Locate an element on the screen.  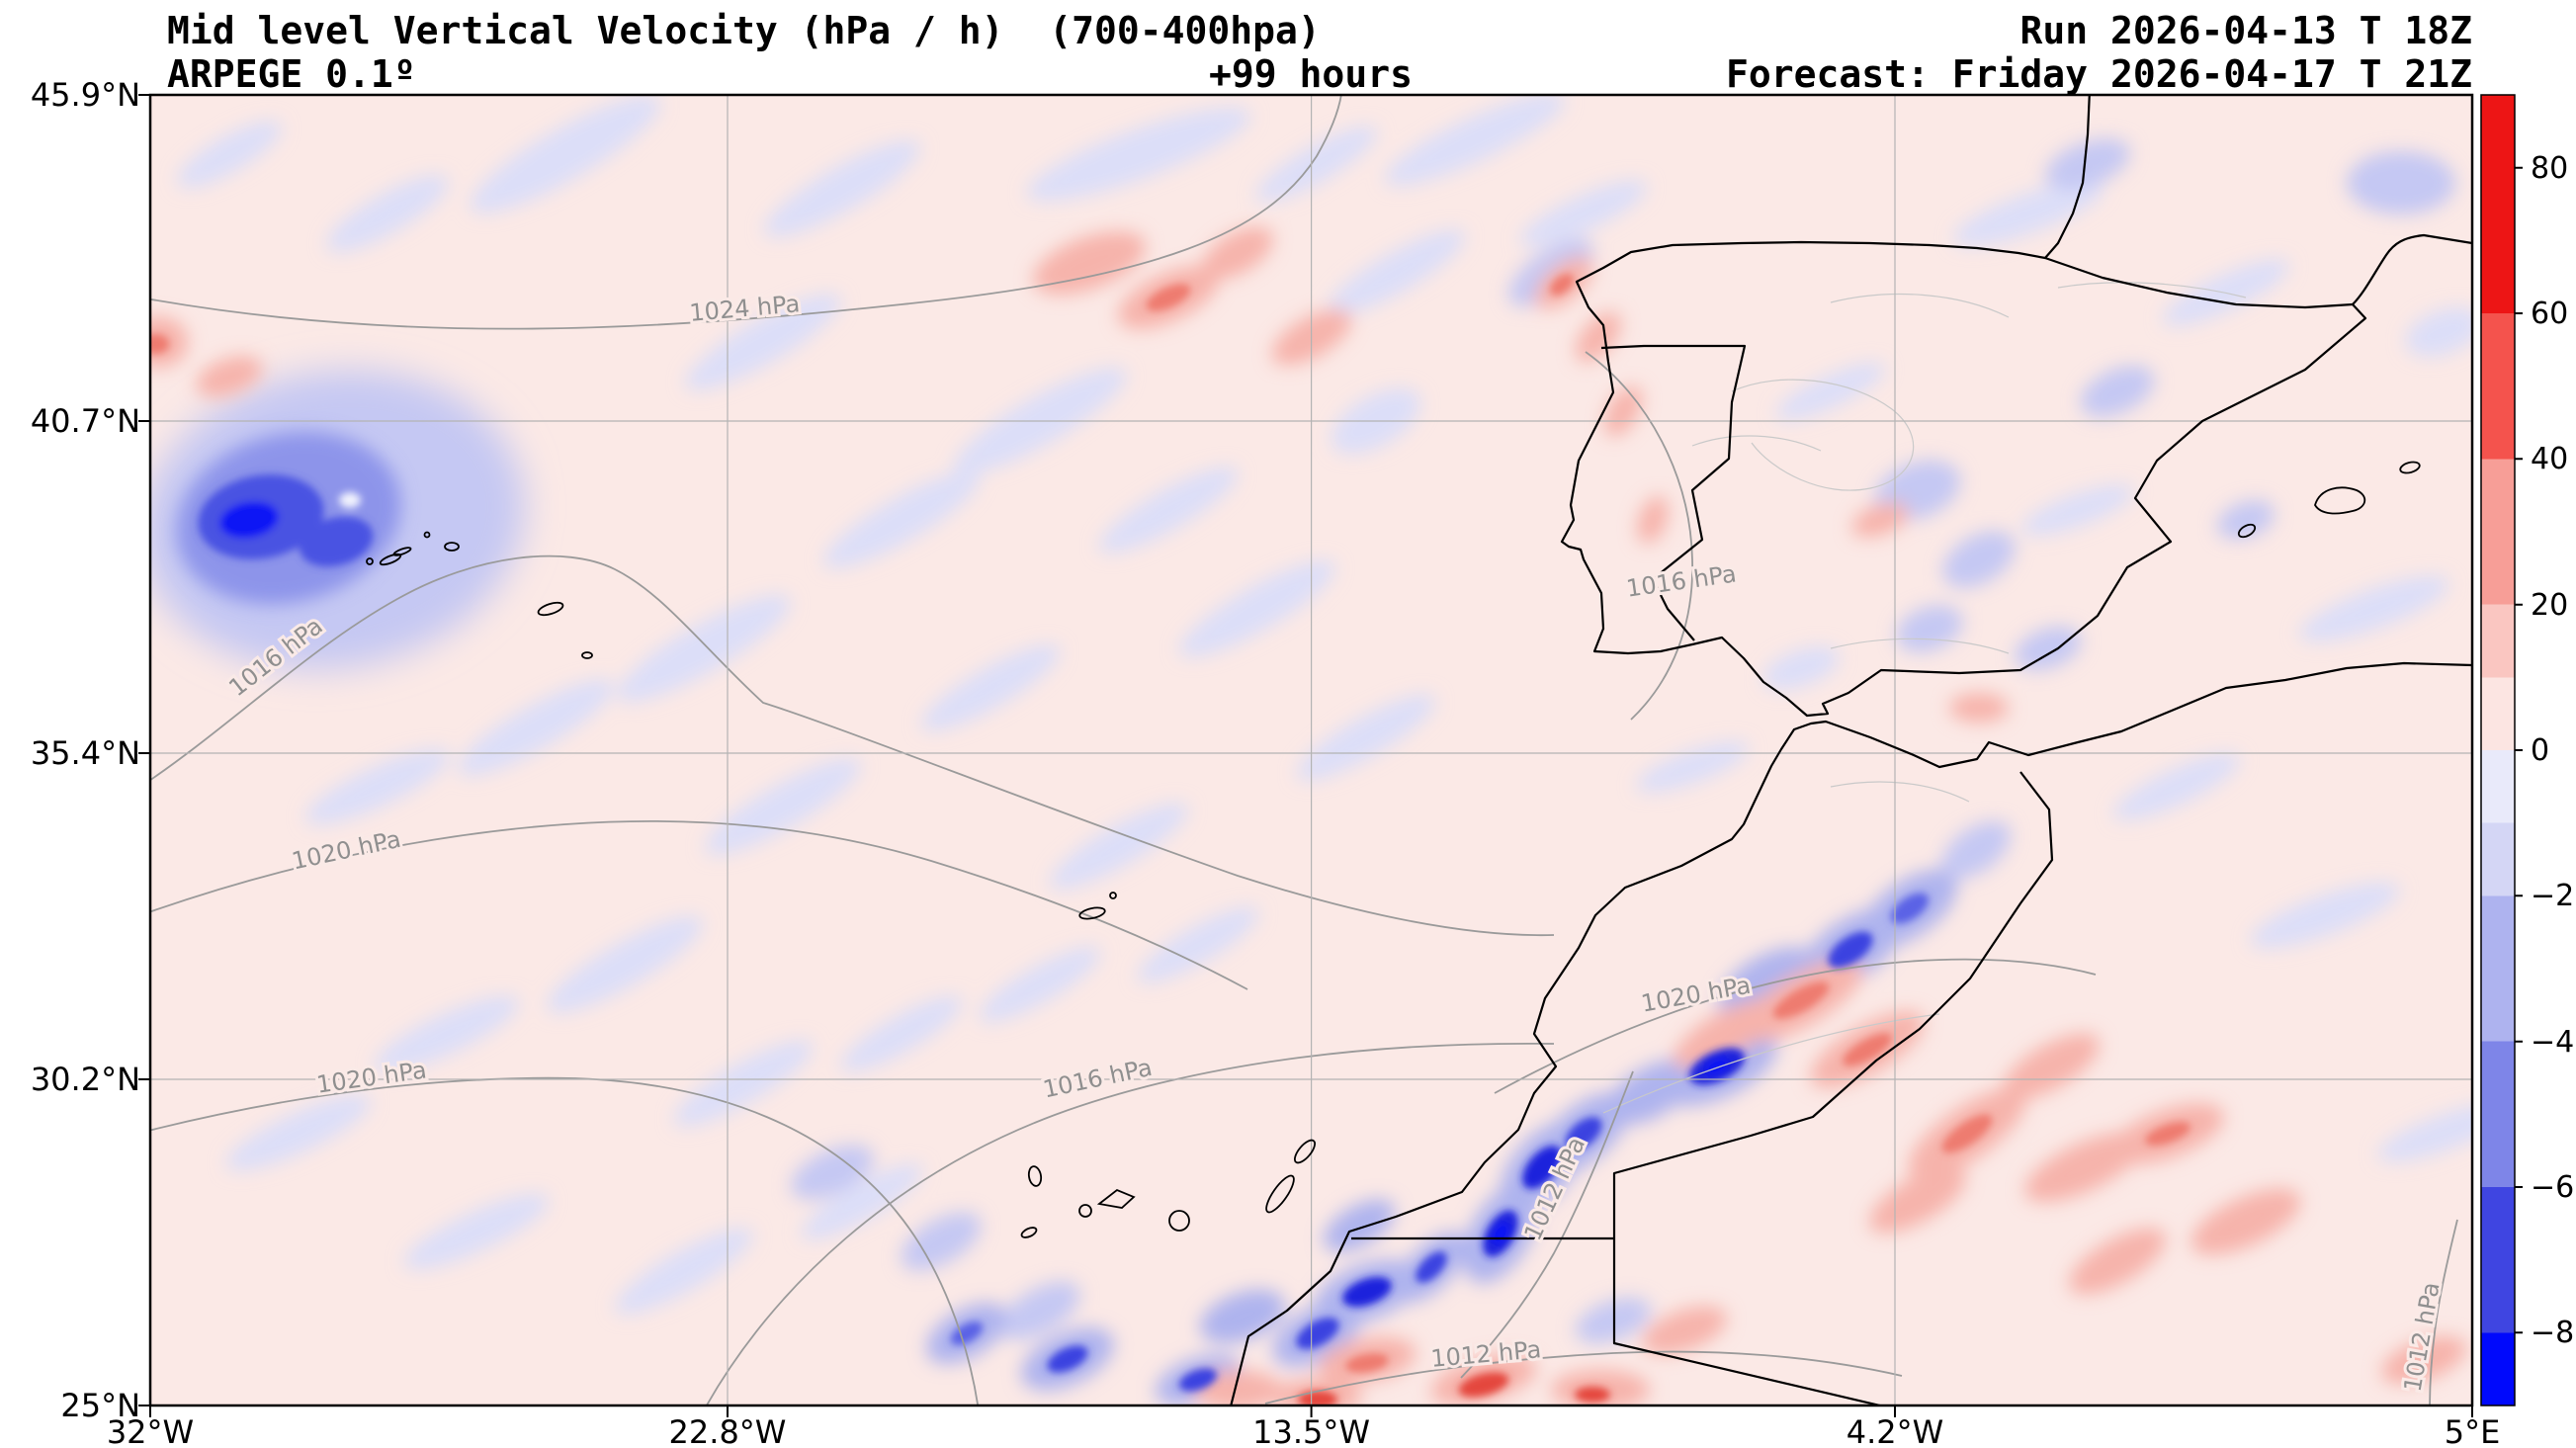
colorbar-tick-label: 20 is located at coordinates (2549, 605).